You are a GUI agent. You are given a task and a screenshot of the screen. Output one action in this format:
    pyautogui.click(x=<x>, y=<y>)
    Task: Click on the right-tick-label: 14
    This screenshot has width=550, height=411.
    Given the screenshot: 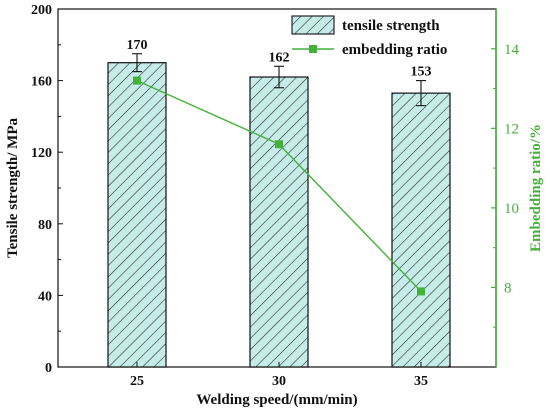 What is the action you would take?
    pyautogui.click(x=512, y=50)
    